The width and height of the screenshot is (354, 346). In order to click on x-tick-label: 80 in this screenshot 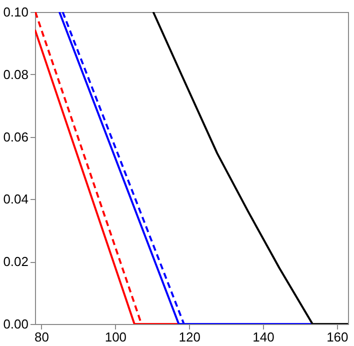, I will do `click(42, 337)`.